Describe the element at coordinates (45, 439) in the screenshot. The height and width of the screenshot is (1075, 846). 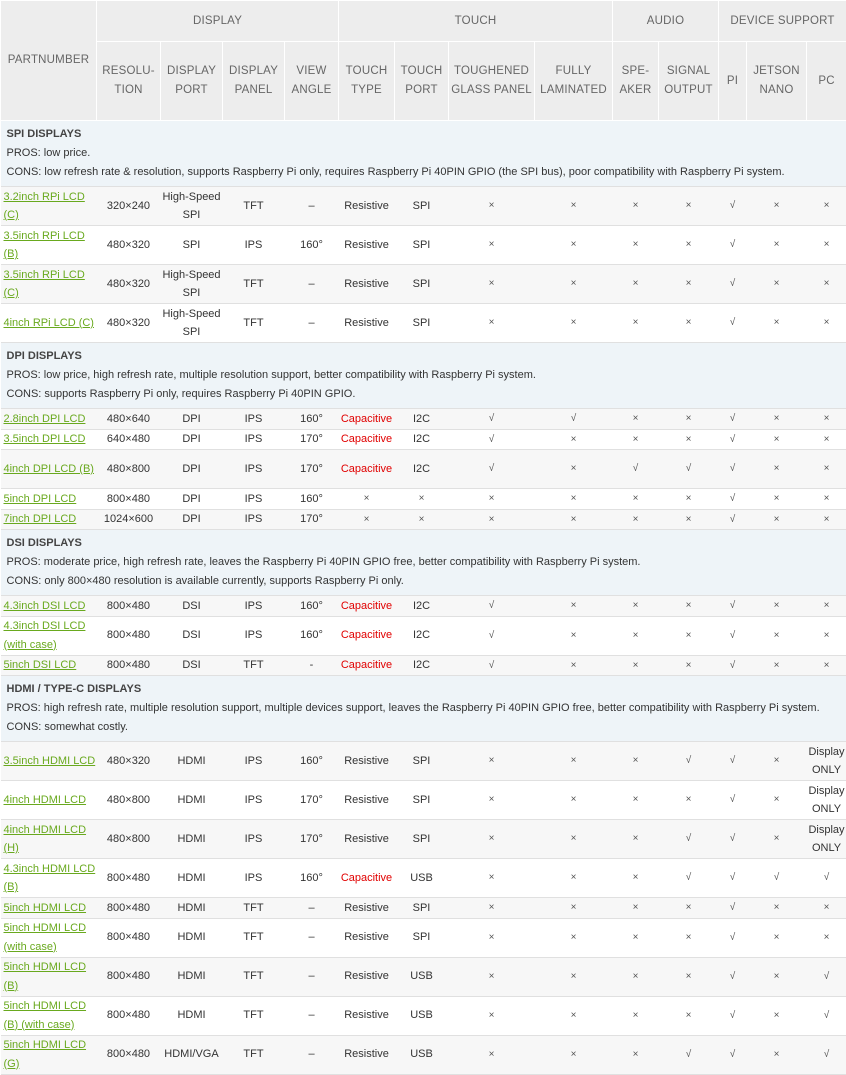
I see `product-link: 3.5inch DPI LCD` at that location.